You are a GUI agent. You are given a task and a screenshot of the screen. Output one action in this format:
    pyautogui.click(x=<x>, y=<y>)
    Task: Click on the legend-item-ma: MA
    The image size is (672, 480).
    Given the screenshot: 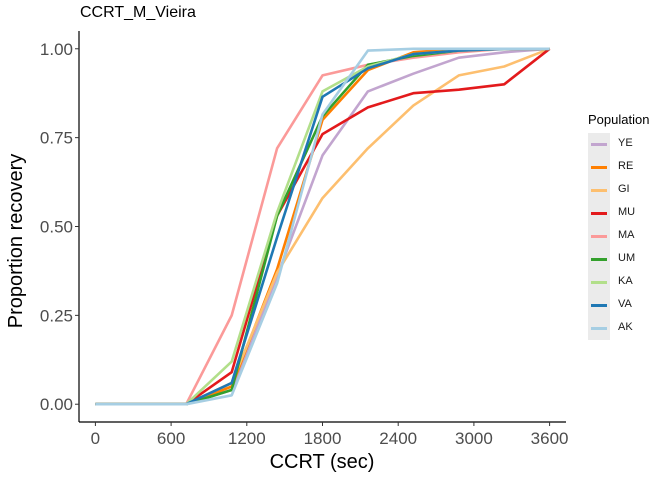 What is the action you would take?
    pyautogui.click(x=618, y=236)
    